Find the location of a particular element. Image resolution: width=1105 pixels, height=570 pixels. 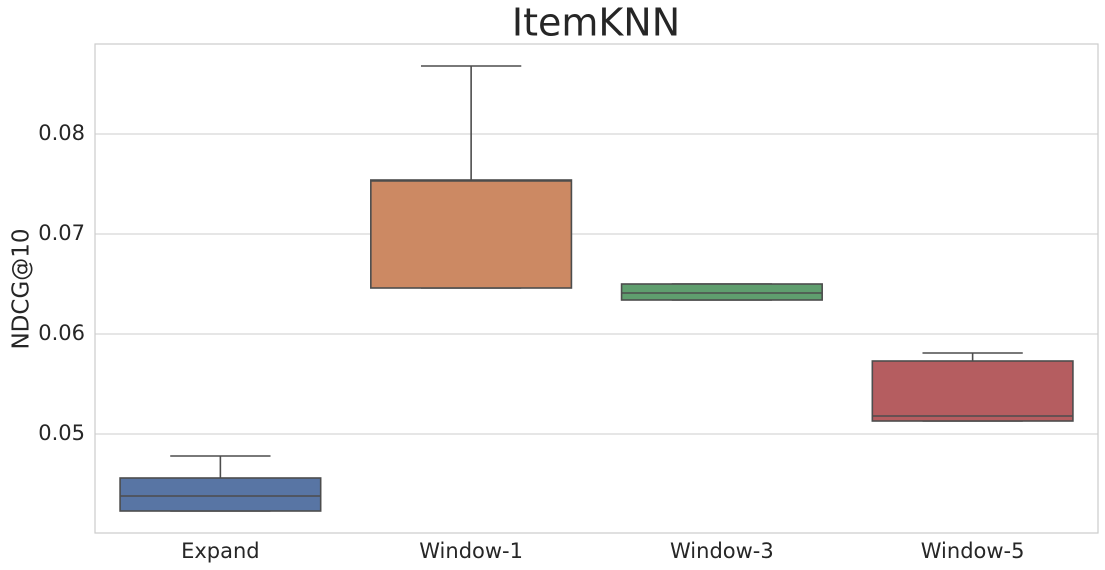

y-tick-label: 0.05 is located at coordinates (61, 433).